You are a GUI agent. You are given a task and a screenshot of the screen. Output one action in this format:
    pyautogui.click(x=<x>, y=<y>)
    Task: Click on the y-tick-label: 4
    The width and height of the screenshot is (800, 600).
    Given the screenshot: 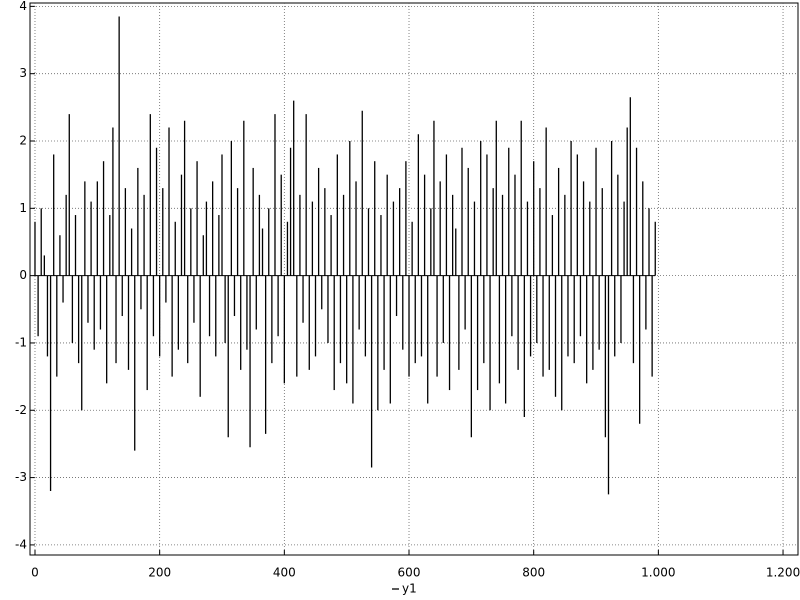 What is the action you would take?
    pyautogui.click(x=23, y=6)
    